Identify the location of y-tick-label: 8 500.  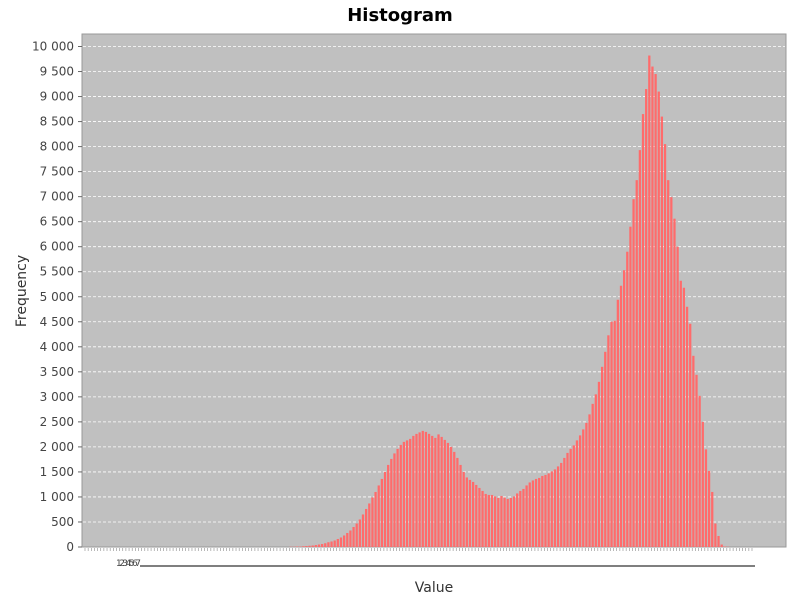
(57, 122).